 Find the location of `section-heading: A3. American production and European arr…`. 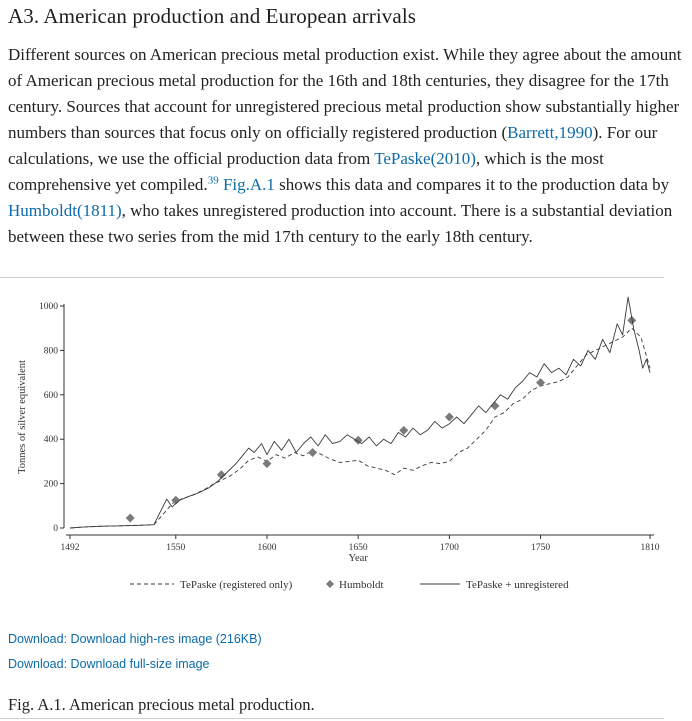

section-heading: A3. American production and European arr… is located at coordinates (212, 16).